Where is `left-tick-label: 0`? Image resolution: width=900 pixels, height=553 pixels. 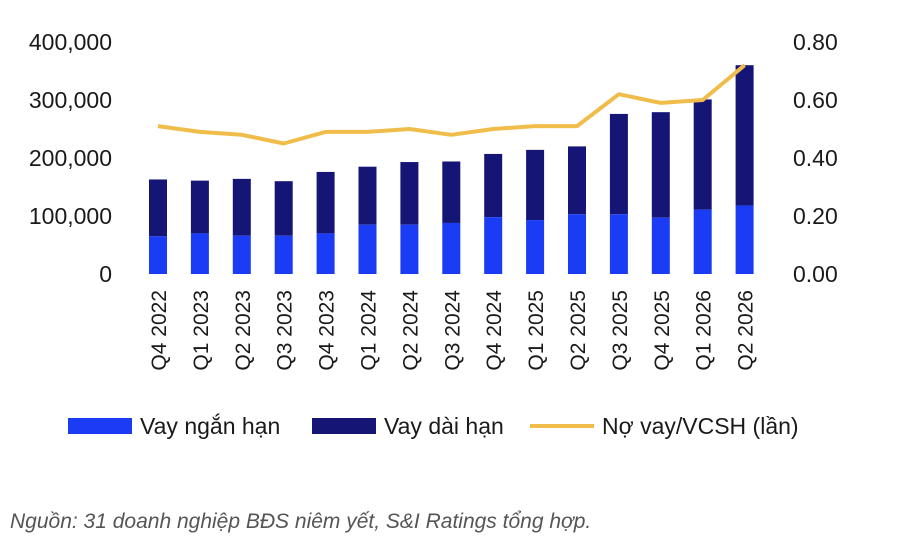
left-tick-label: 0 is located at coordinates (105, 274).